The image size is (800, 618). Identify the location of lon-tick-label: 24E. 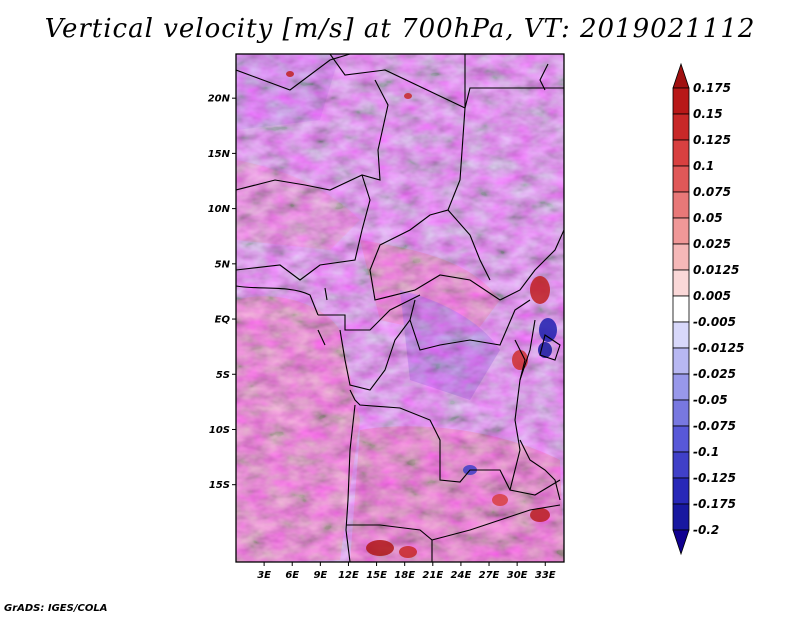
(461, 575).